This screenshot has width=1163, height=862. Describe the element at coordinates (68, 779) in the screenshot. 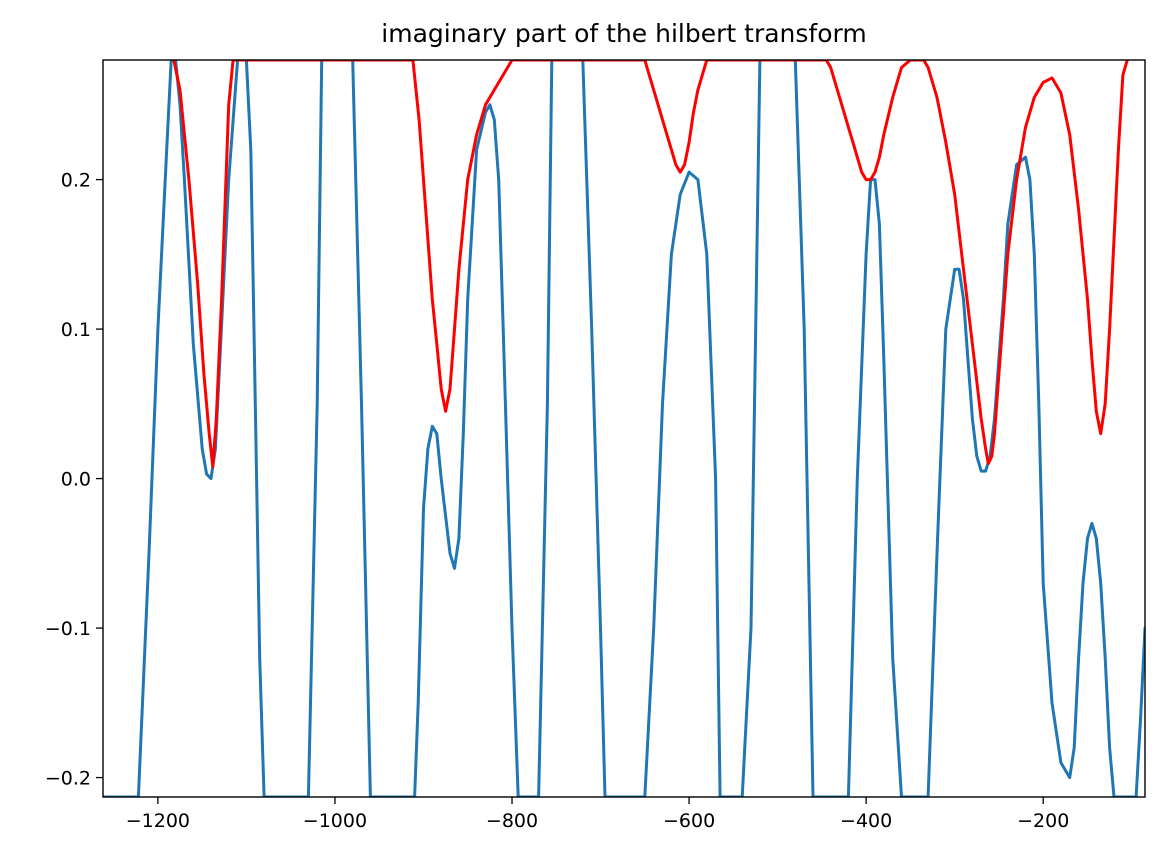

I see `y-tick-label: −0.2` at that location.